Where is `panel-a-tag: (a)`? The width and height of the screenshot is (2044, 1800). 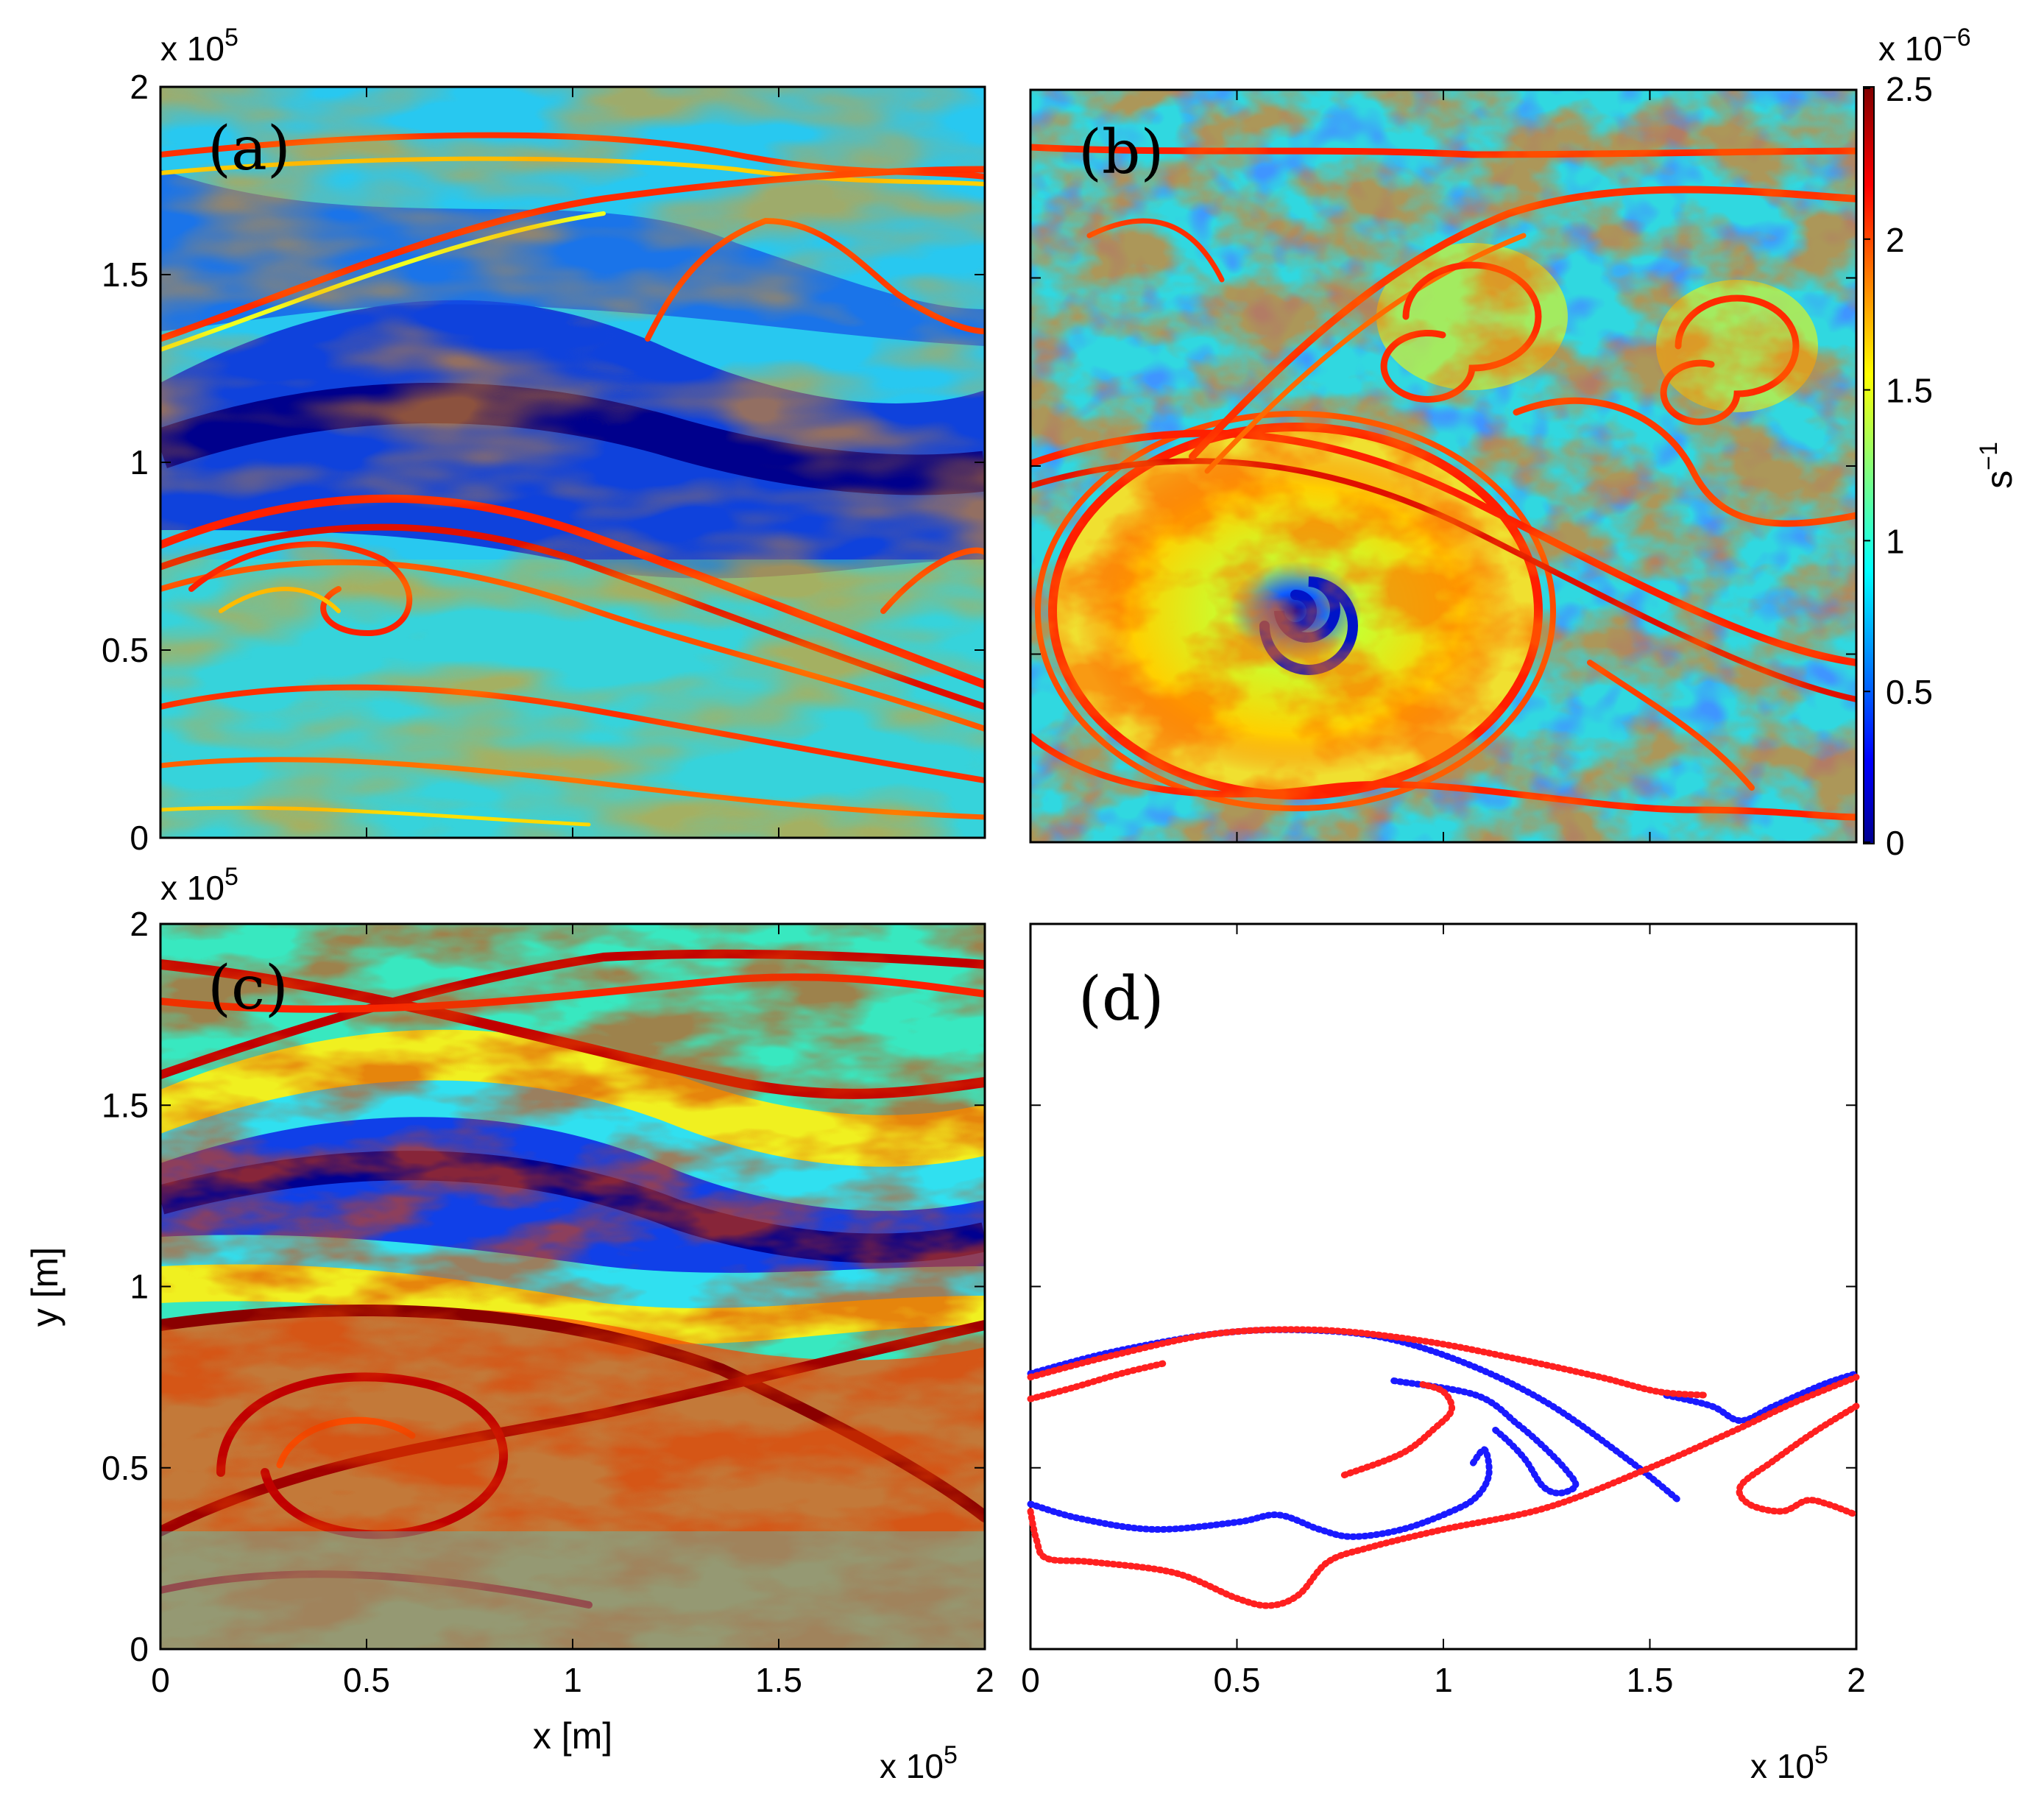 panel-a-tag: (a) is located at coordinates (249, 149).